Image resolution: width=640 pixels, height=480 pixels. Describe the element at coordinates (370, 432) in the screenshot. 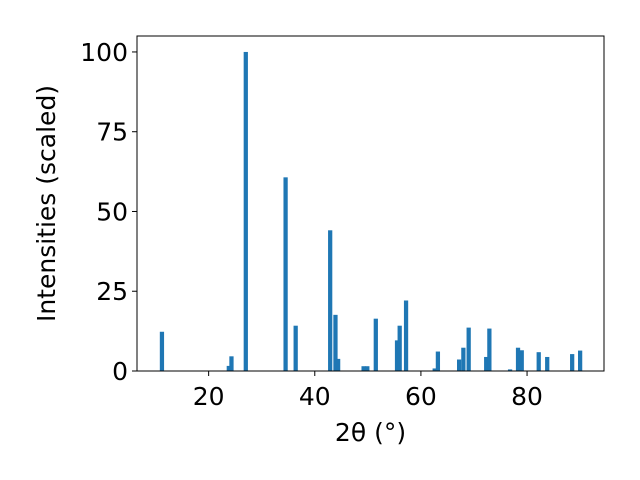

I see `x-axis-title: 2θ (°)` at that location.